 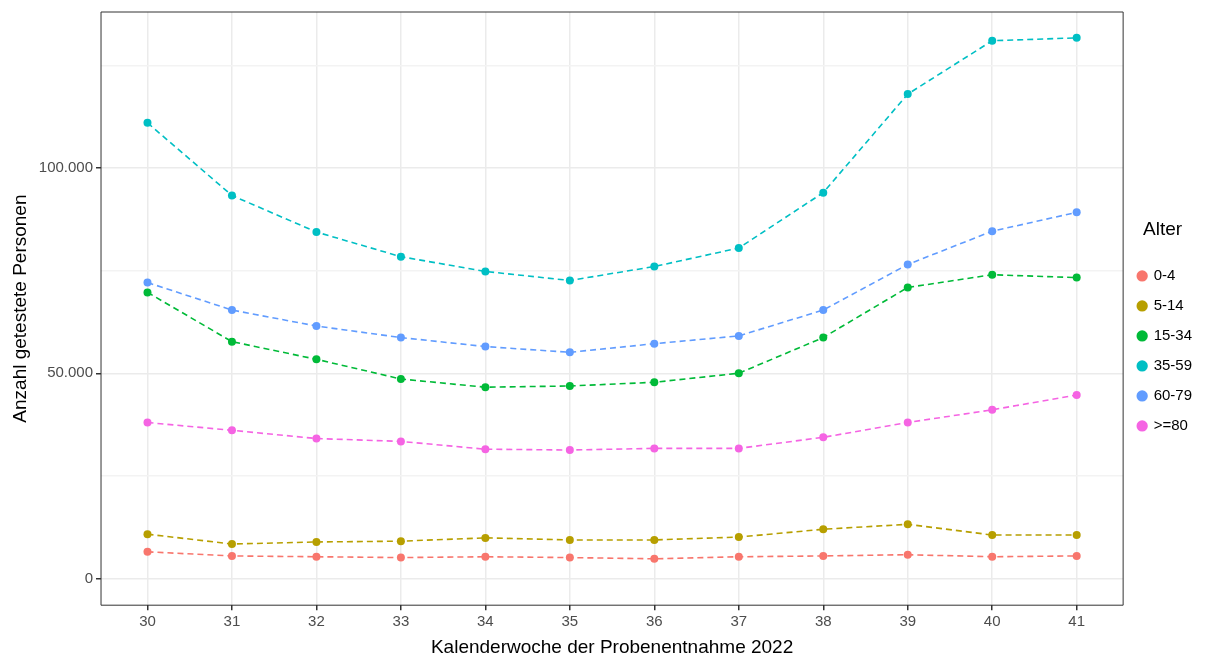 What do you see at coordinates (401, 621) in the screenshot?
I see `x-tick-label: 33` at bounding box center [401, 621].